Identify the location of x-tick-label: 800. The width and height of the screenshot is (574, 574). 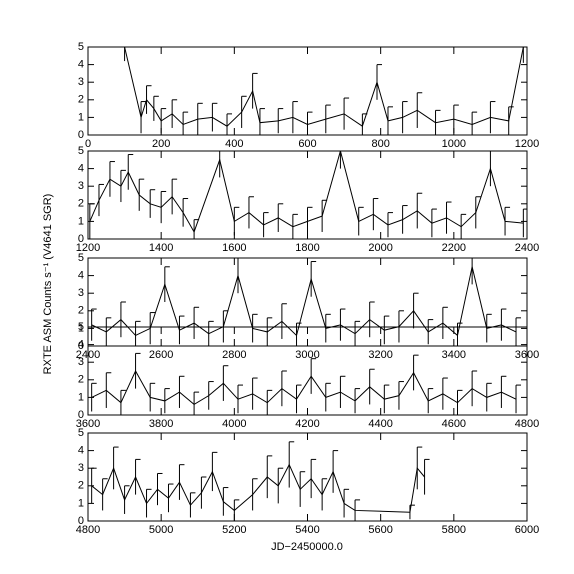
(380, 144).